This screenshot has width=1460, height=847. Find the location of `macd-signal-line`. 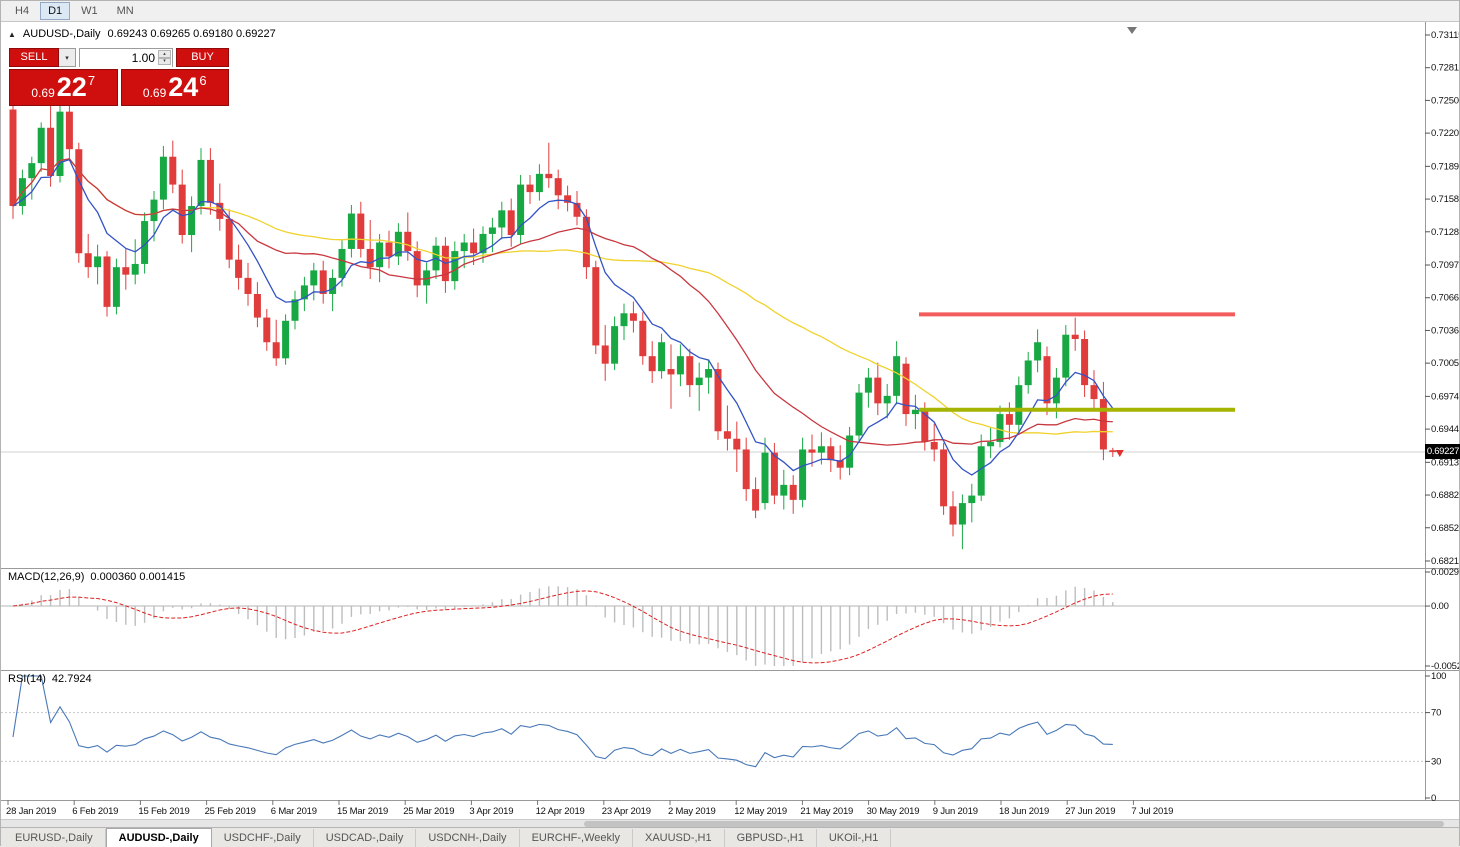

macd-signal-line is located at coordinates (562, 627).